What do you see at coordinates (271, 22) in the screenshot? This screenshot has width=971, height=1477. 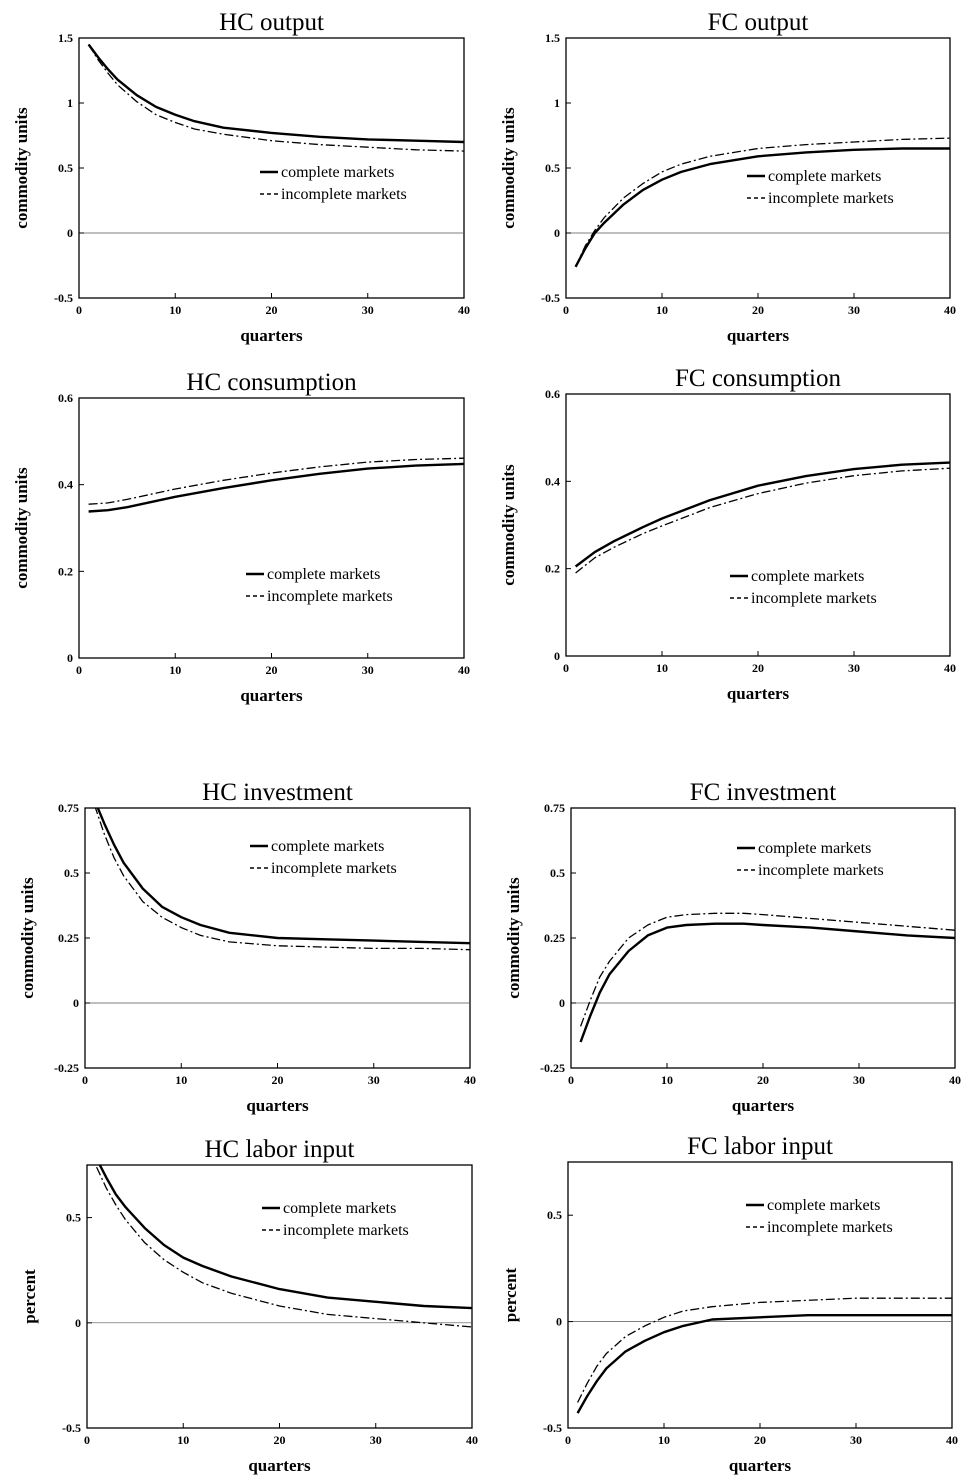 I see `hc-output-title: HC output` at bounding box center [271, 22].